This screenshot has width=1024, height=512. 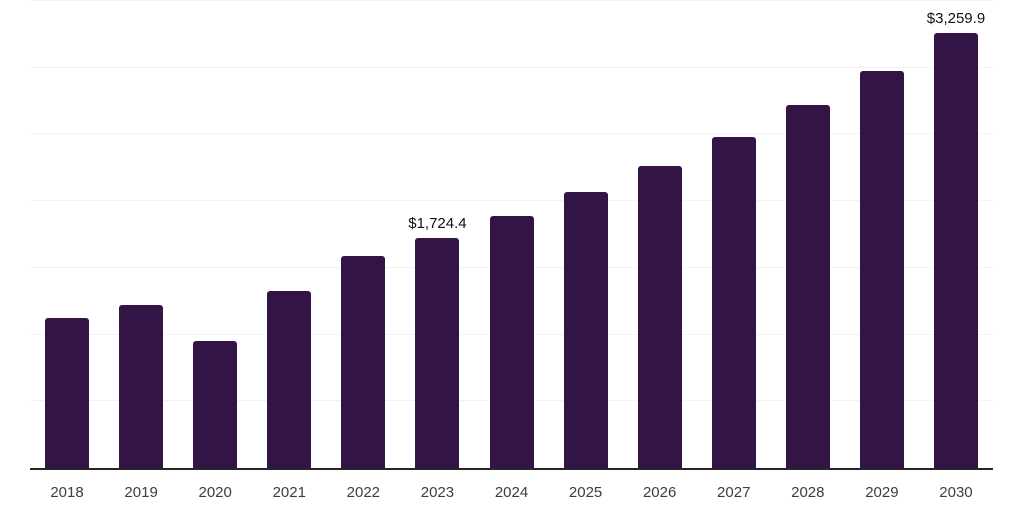 I want to click on x-axis-label: 2028, so click(x=808, y=492).